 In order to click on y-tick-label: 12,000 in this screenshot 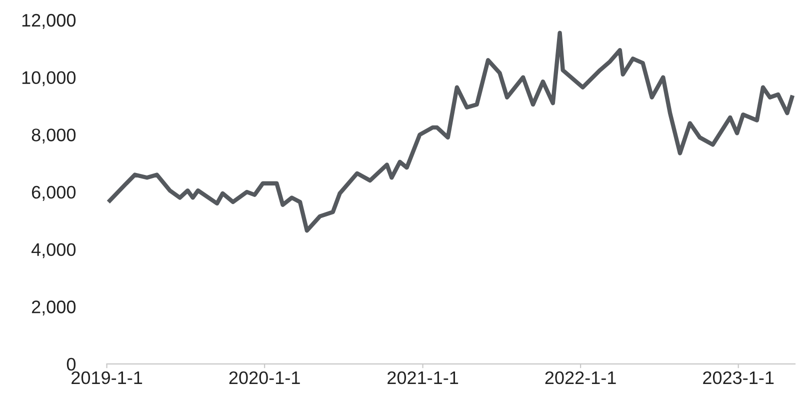, I will do `click(49, 21)`.